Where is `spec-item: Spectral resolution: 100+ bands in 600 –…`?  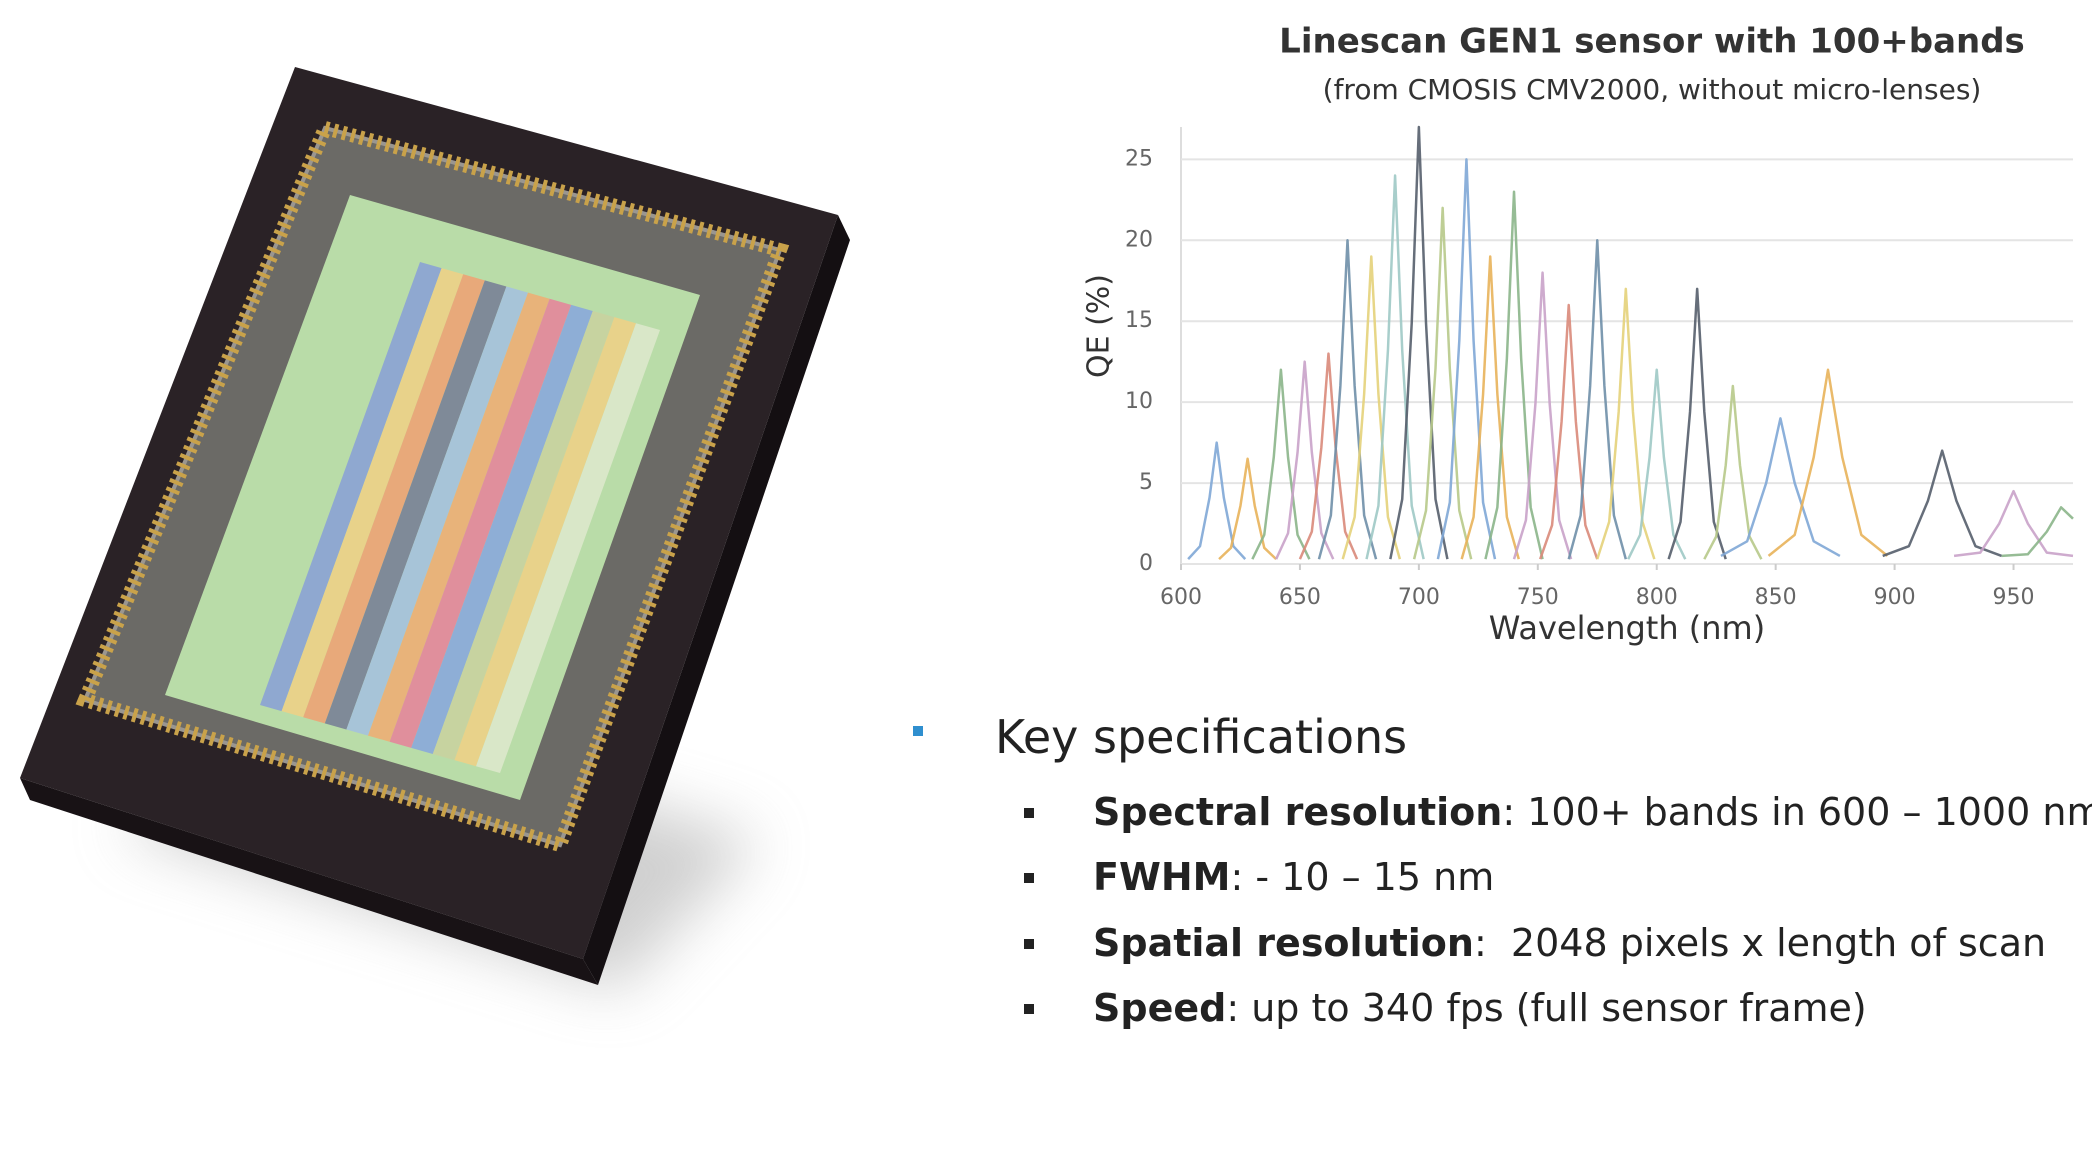 spec-item: Spectral resolution: 100+ bands in 600 –… is located at coordinates (1592, 812).